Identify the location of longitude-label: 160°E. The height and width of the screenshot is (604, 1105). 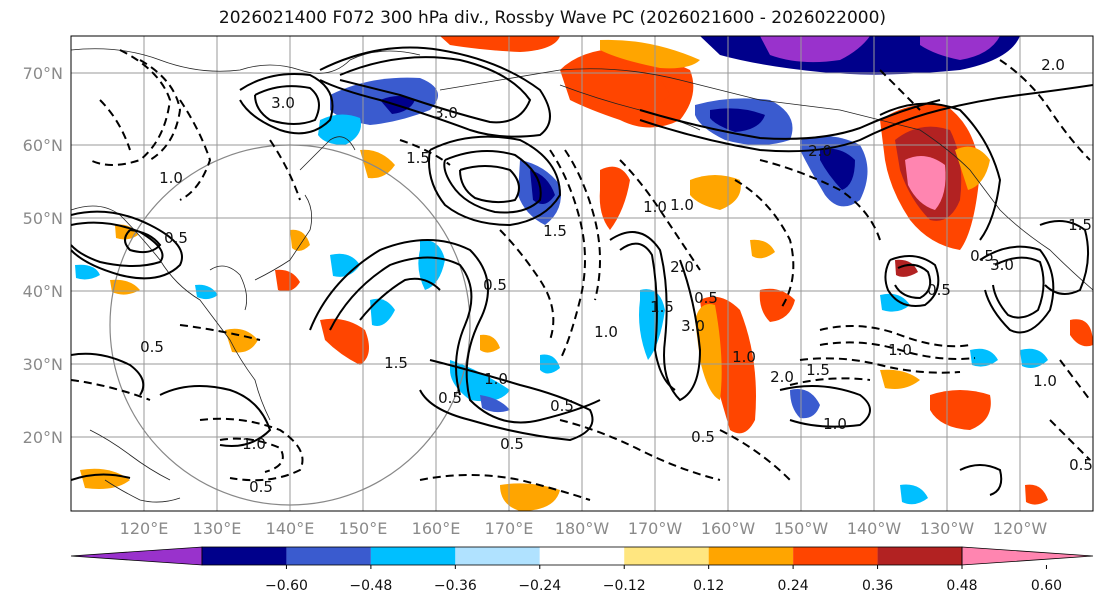
(436, 528).